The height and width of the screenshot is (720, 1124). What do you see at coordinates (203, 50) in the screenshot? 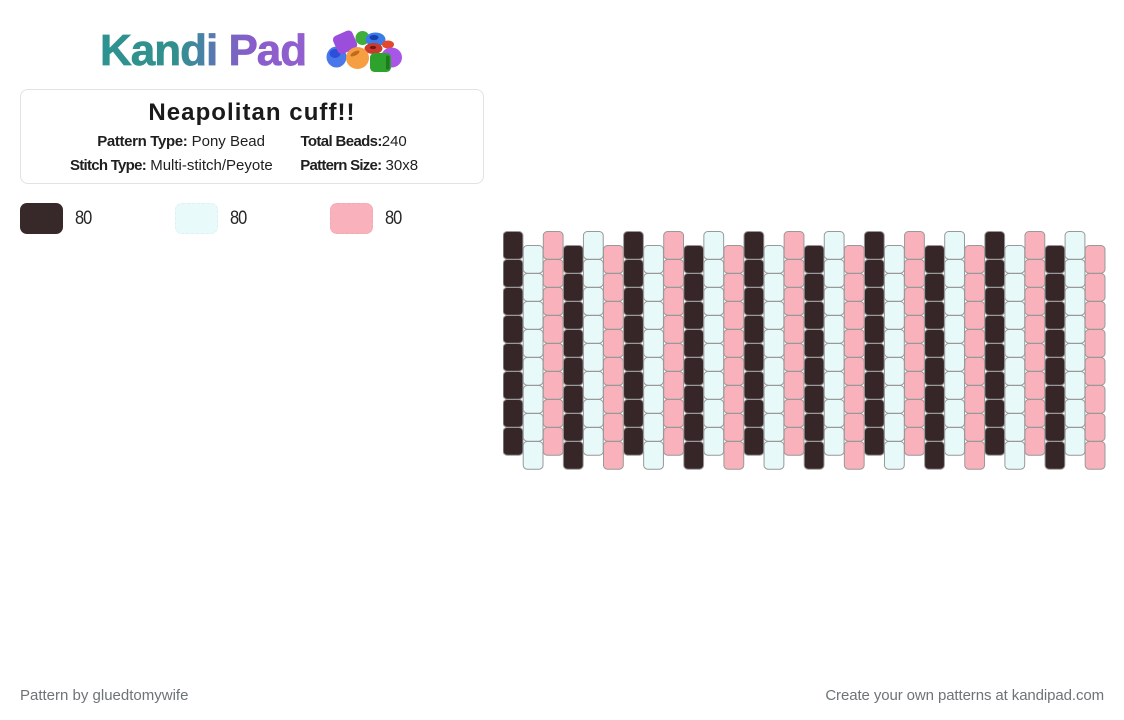
I see `svg-text: Kandi Pad` at bounding box center [203, 50].